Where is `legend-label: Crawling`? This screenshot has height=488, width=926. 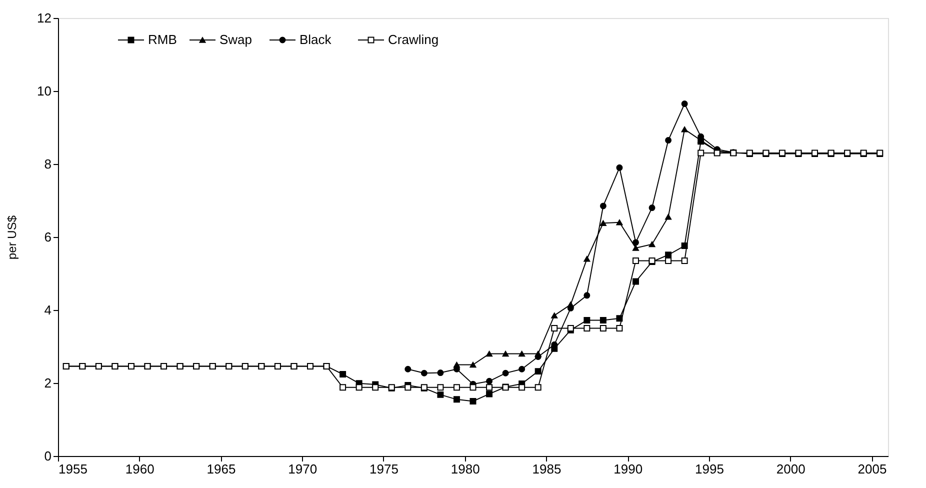 legend-label: Crawling is located at coordinates (413, 39).